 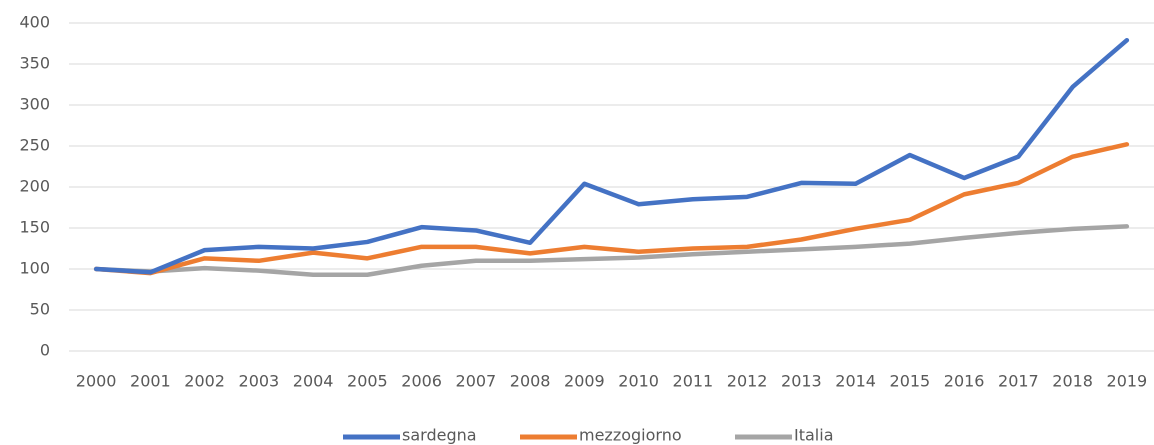 What do you see at coordinates (259, 381) in the screenshot?
I see `x-tick-label: 2003` at bounding box center [259, 381].